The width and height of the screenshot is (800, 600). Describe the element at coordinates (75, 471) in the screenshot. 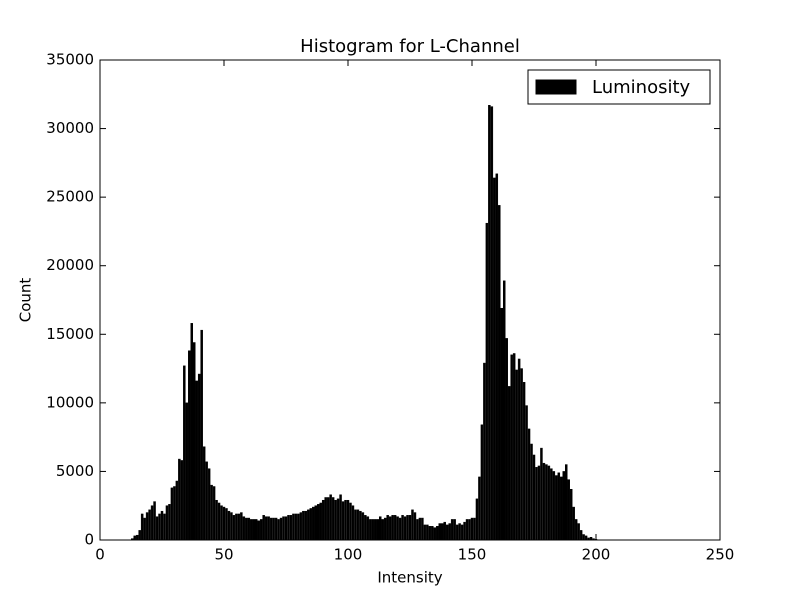

I see `y-tick-label: 5000` at that location.